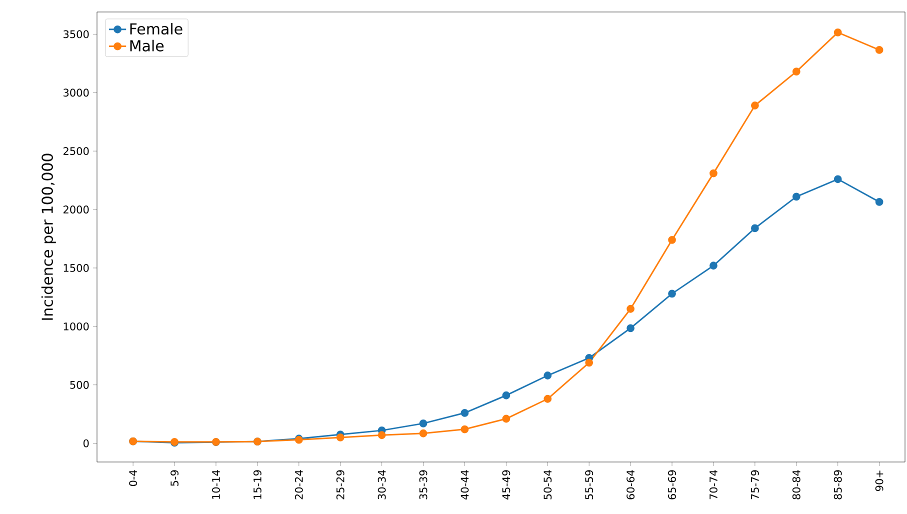  Describe the element at coordinates (630, 485) in the screenshot. I see `x-tick-label: 60-64` at that location.